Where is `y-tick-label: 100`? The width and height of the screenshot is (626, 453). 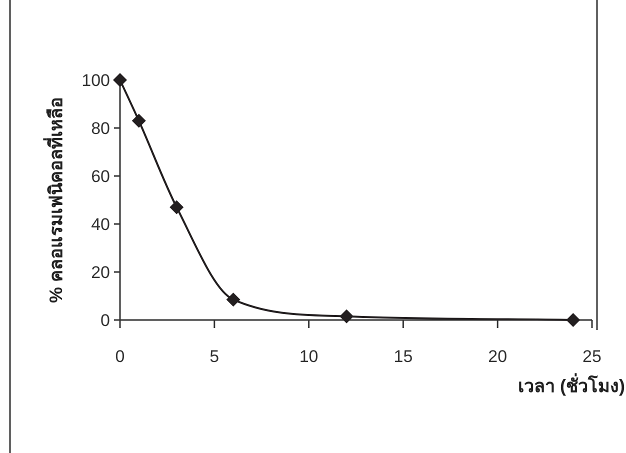 y-tick-label: 100 is located at coordinates (96, 80).